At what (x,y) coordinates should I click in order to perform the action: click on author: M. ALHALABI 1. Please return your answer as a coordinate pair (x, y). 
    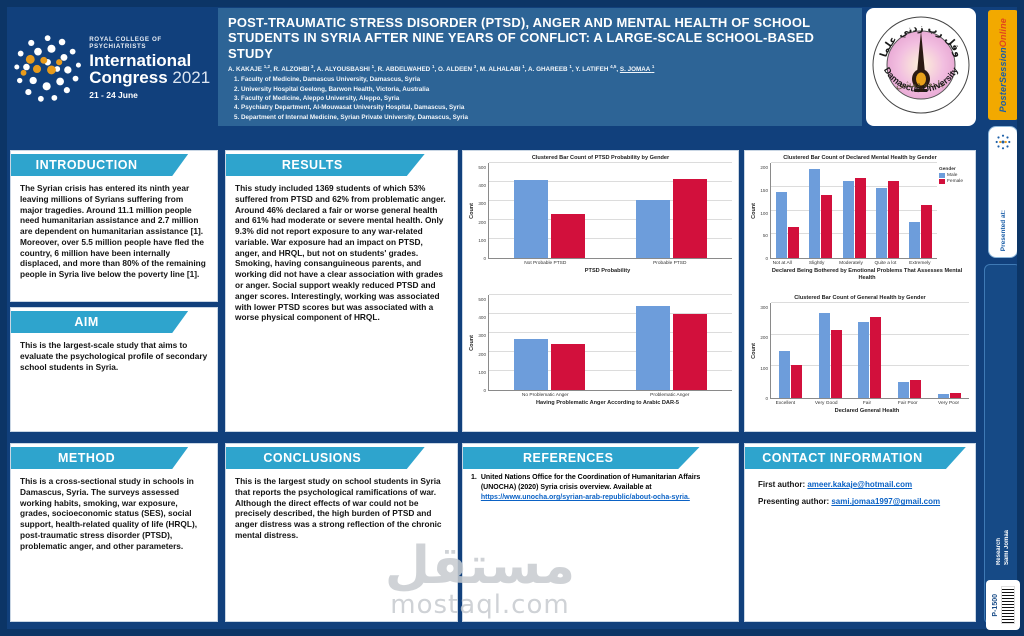
    Looking at the image, I should click on (502, 68).